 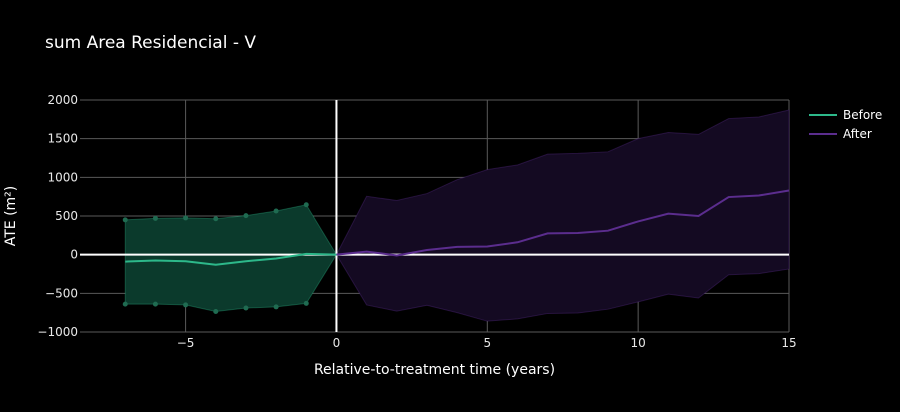 What do you see at coordinates (845, 124) in the screenshot?
I see `legend: Before After` at bounding box center [845, 124].